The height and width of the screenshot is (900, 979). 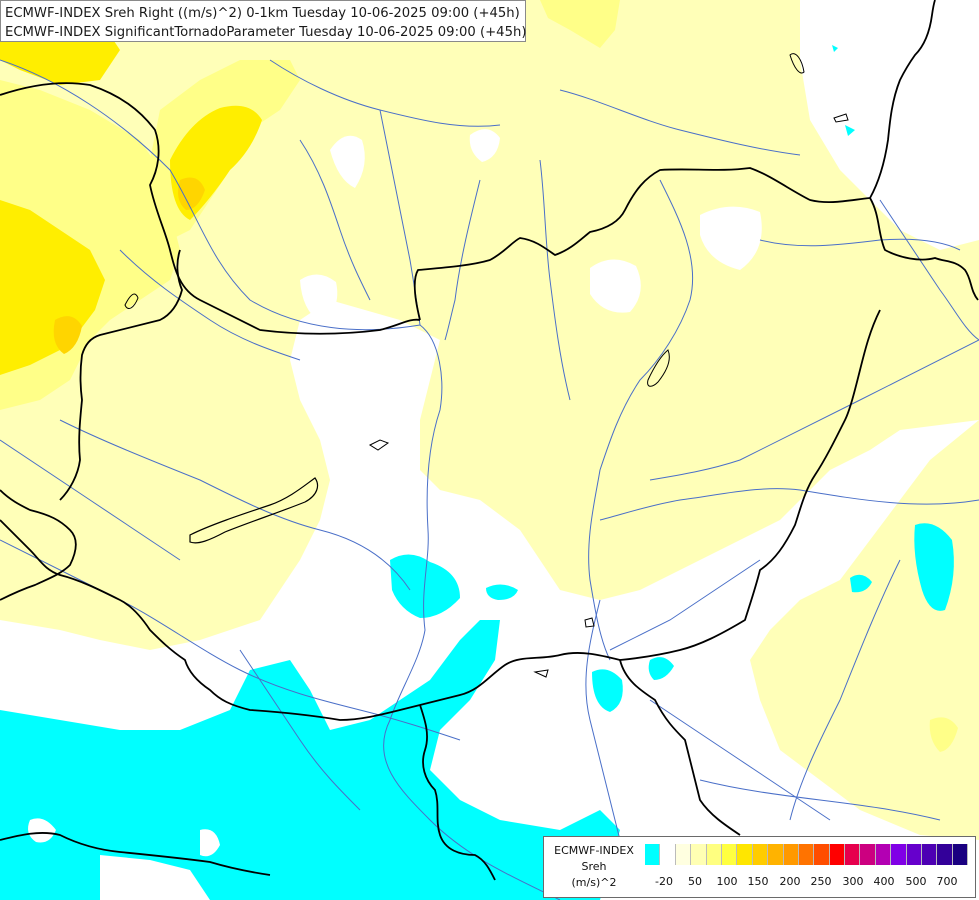 What do you see at coordinates (580, 24) in the screenshot?
I see `light-yellow-top` at bounding box center [580, 24].